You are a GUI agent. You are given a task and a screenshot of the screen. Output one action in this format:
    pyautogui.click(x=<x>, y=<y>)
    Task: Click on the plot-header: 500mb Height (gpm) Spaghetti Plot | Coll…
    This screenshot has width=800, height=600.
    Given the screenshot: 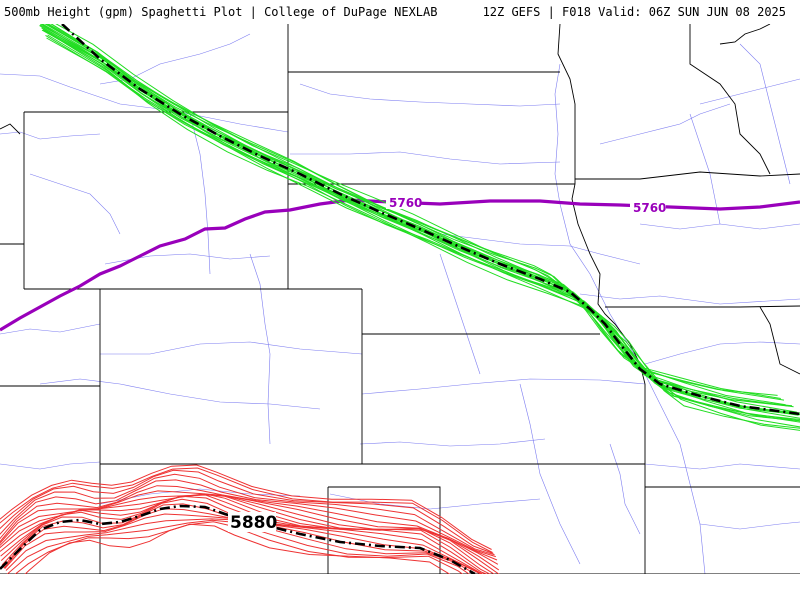 What is the action you would take?
    pyautogui.click(x=400, y=12)
    